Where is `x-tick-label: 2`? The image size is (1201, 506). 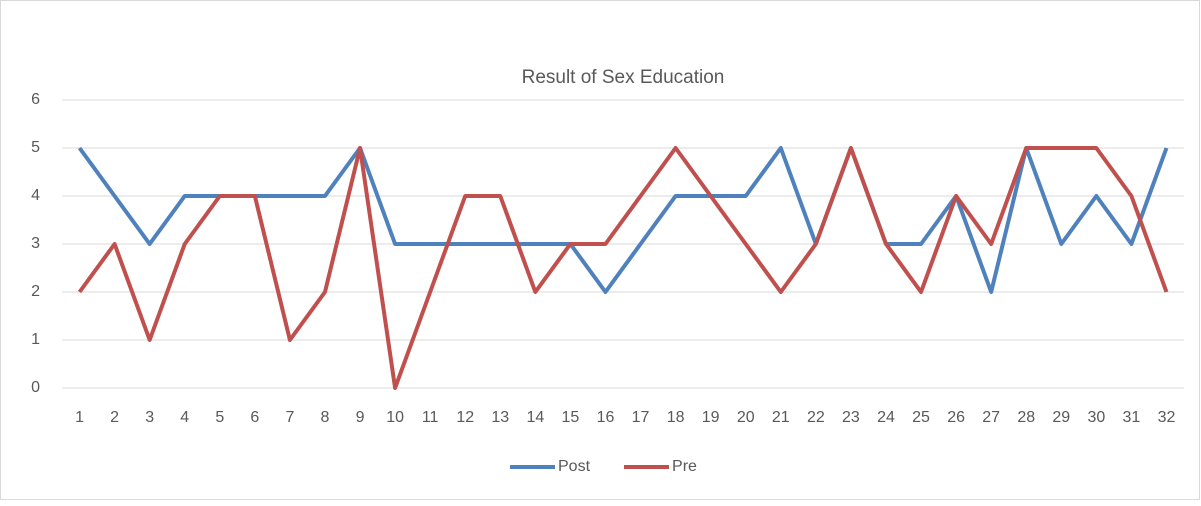 x-tick-label: 2 is located at coordinates (114, 417).